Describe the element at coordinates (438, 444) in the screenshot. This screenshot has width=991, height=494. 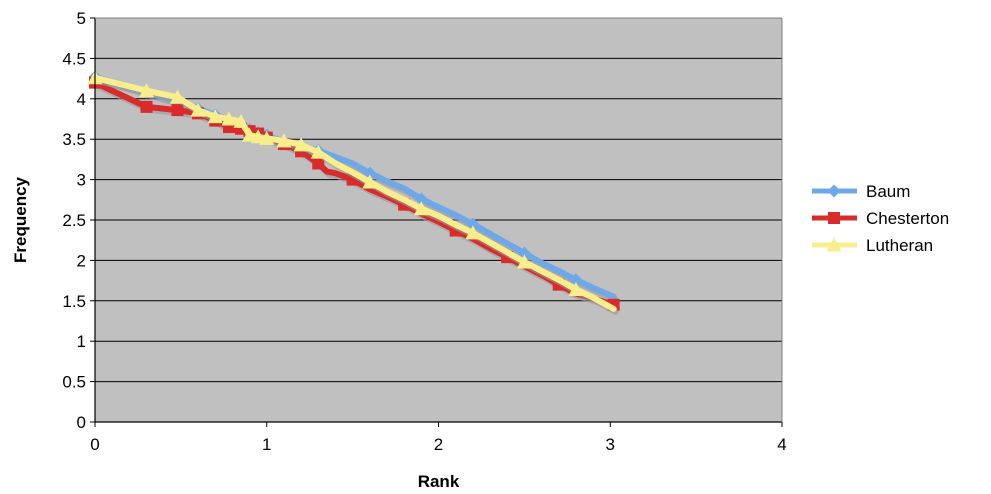
I see `x-tick-label: 2` at that location.